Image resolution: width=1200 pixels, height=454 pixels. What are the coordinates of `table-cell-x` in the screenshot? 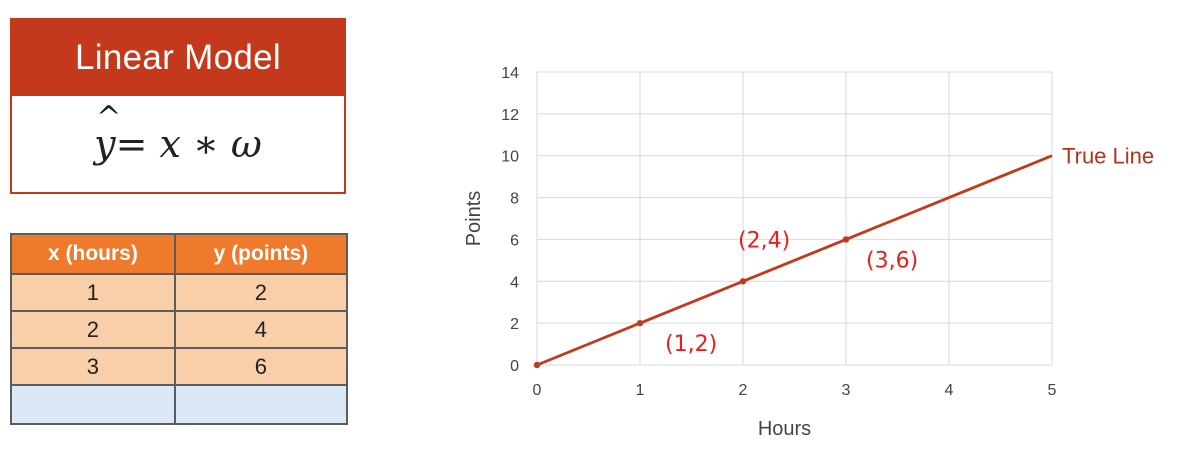 It's located at (93, 404).